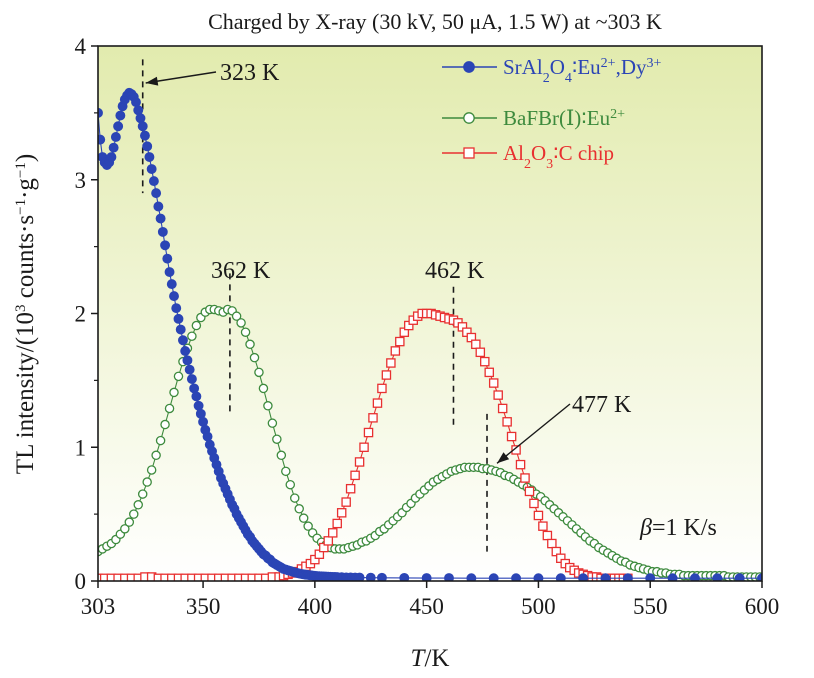 The image size is (814, 678). What do you see at coordinates (602, 405) in the screenshot?
I see `peak-label-477: 477 K` at bounding box center [602, 405].